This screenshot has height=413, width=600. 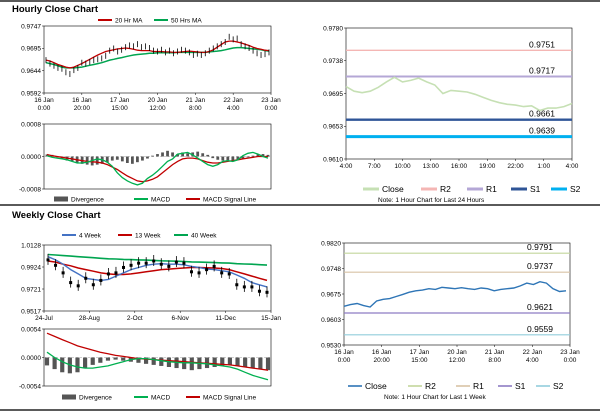 I want to click on hourly-price-y-label: 0.9592, so click(x=31, y=93).